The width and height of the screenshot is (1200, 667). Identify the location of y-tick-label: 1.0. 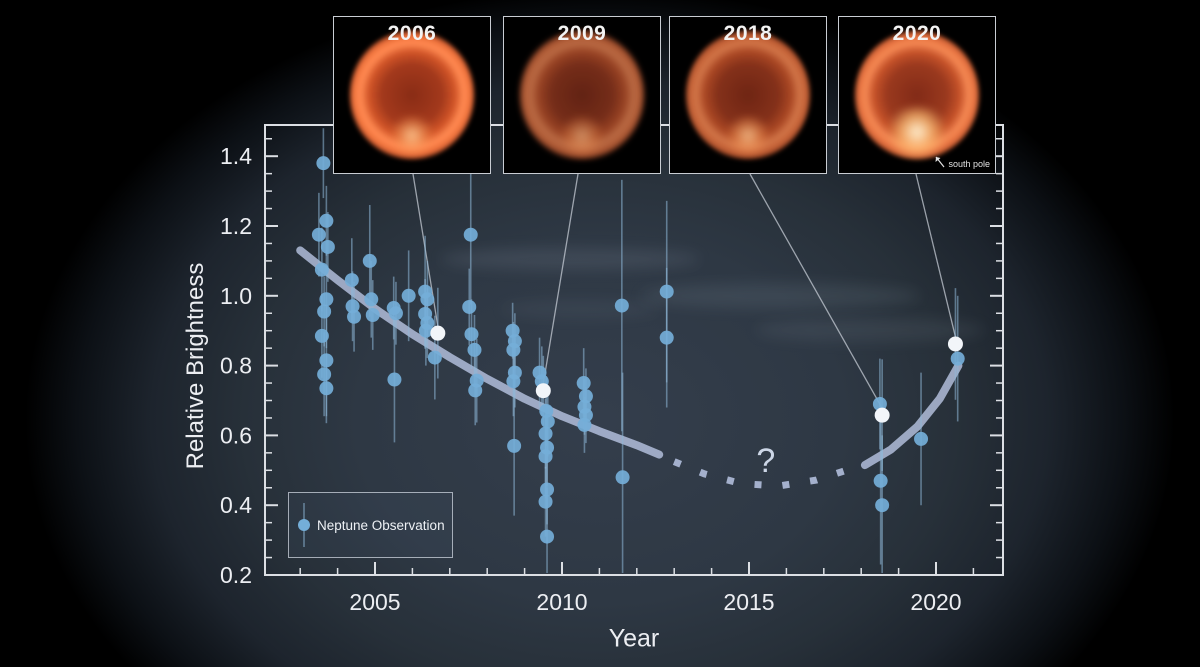
(236, 296).